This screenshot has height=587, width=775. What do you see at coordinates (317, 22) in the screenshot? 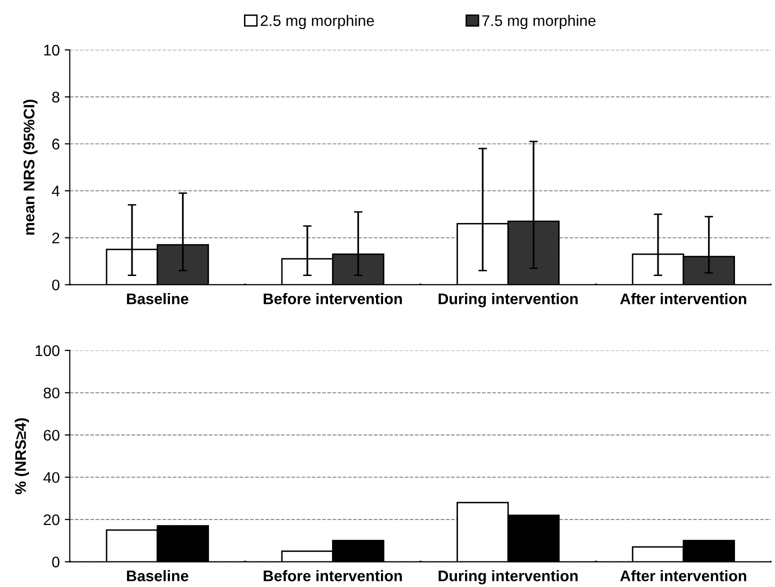
I see `legend-label: 2.5 mg morphine` at bounding box center [317, 22].